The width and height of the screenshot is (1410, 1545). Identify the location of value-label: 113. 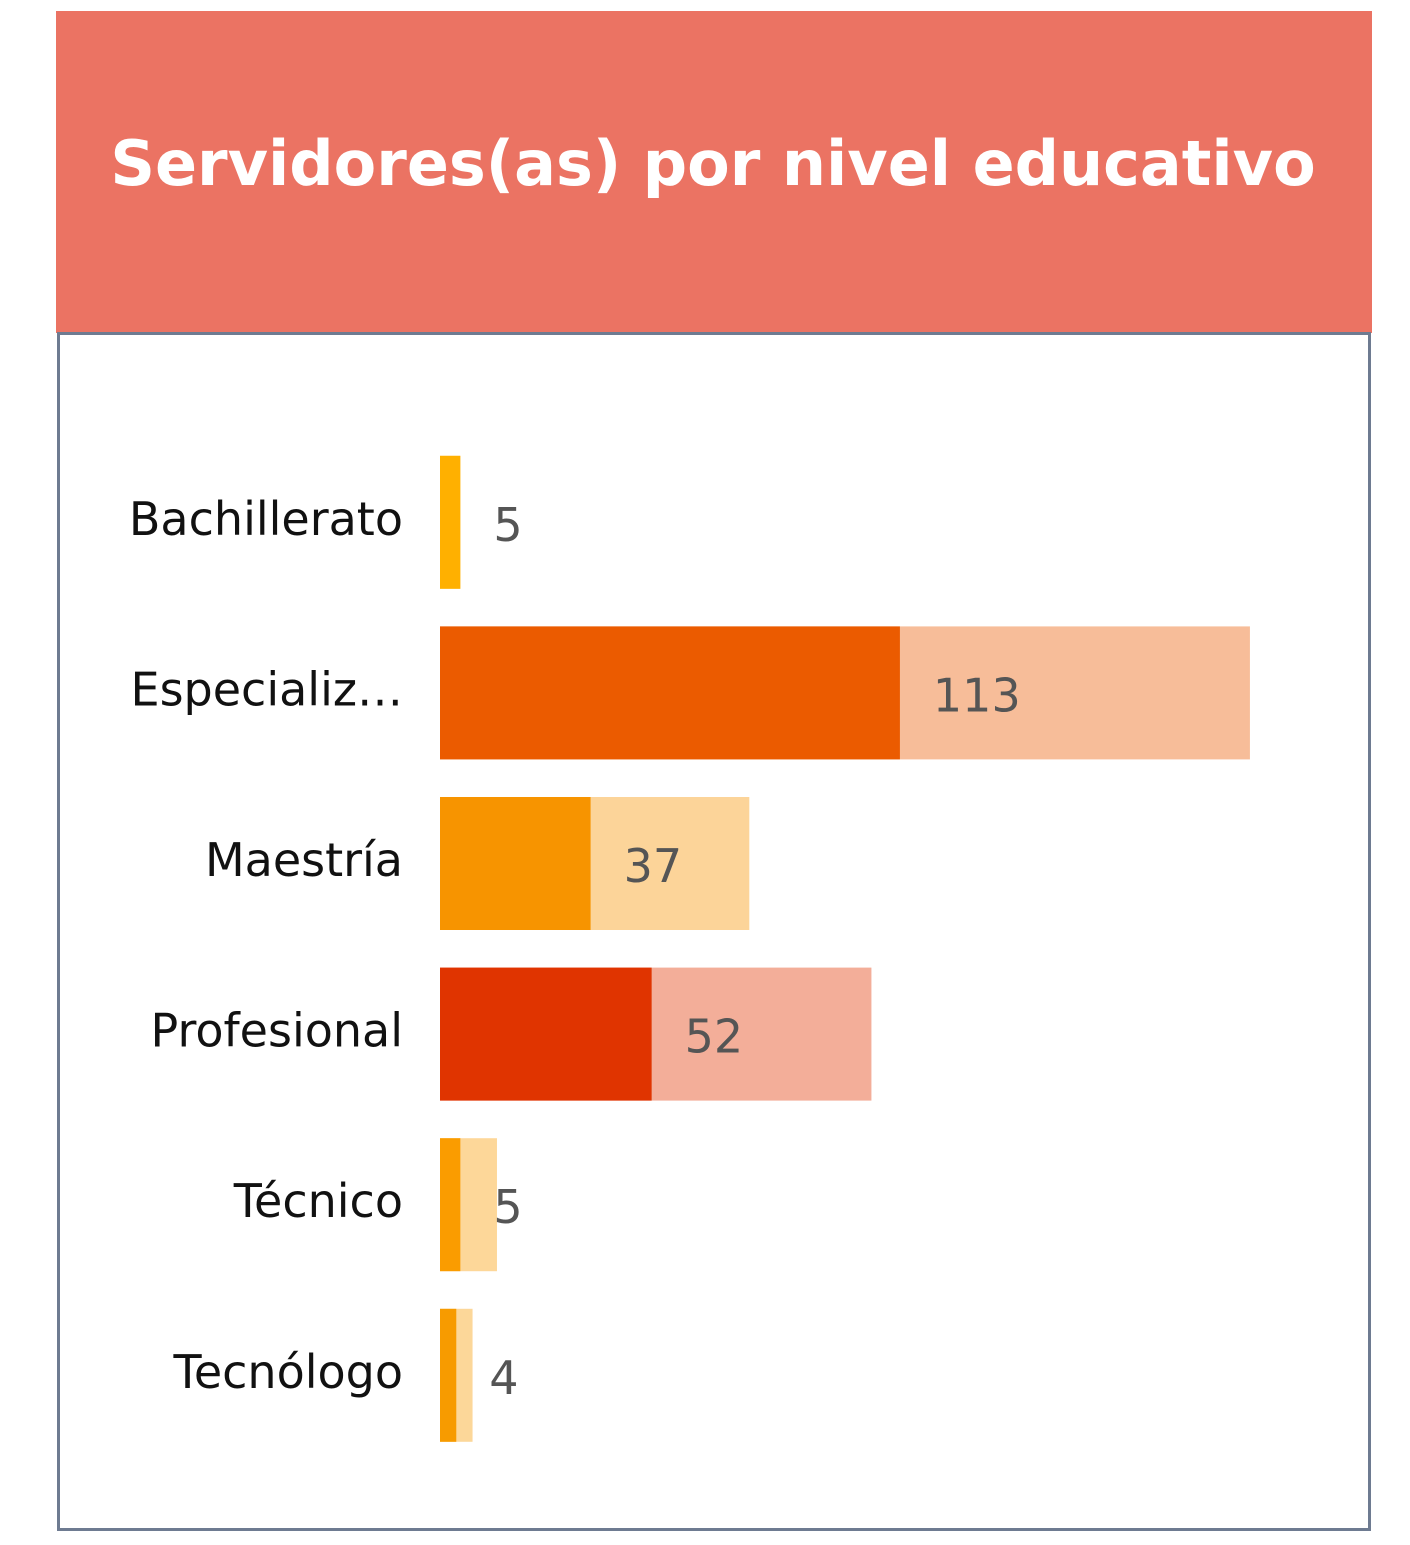
(977, 695).